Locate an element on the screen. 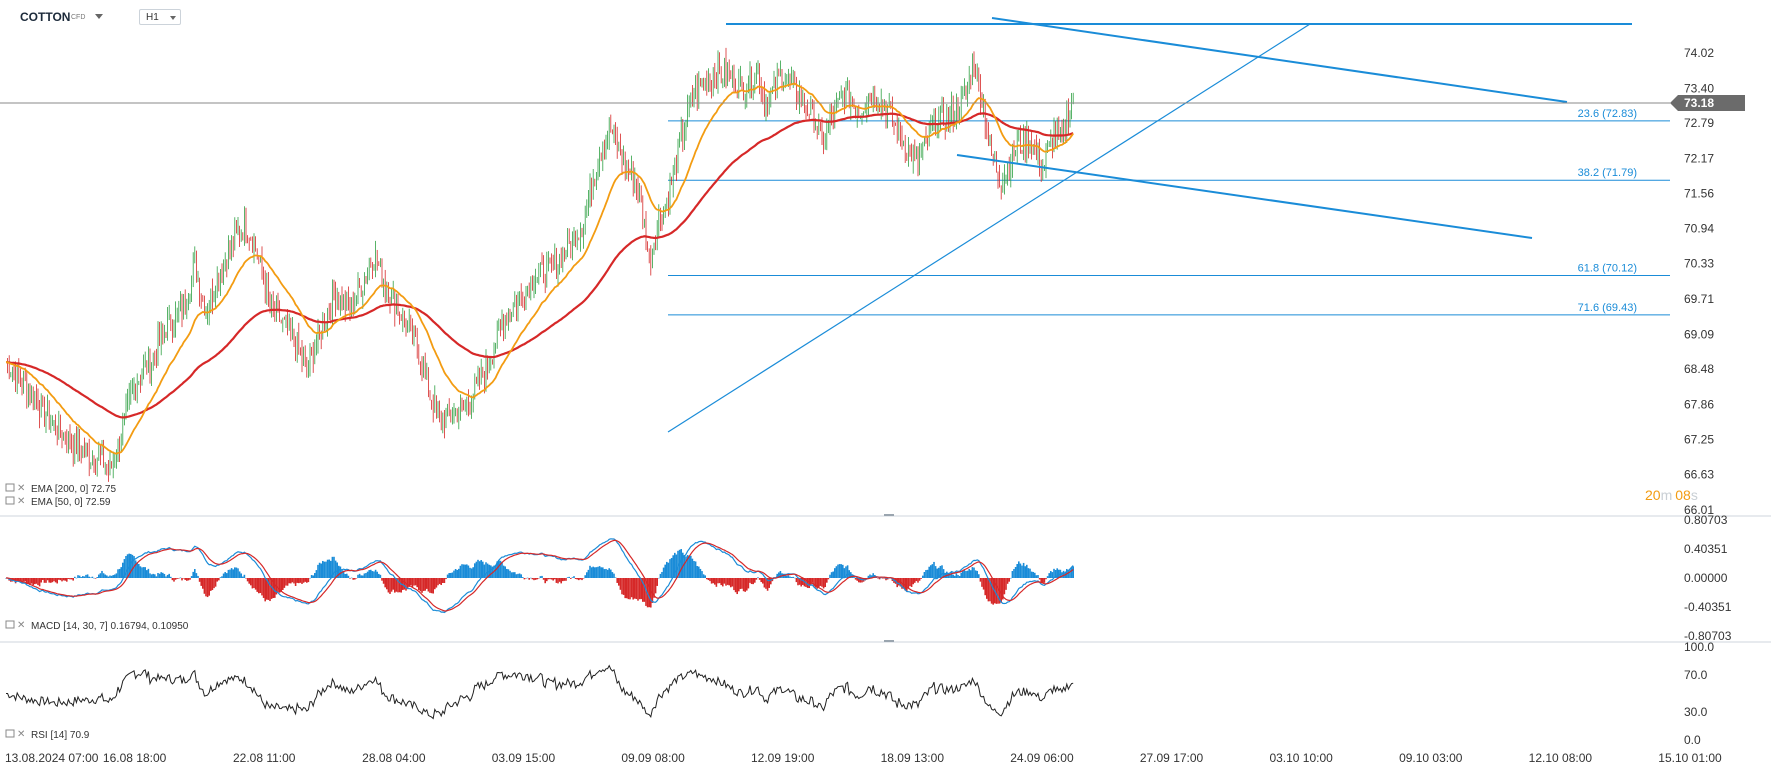 This screenshot has width=1771, height=770. price-tick-label: 69.71 is located at coordinates (1699, 299).